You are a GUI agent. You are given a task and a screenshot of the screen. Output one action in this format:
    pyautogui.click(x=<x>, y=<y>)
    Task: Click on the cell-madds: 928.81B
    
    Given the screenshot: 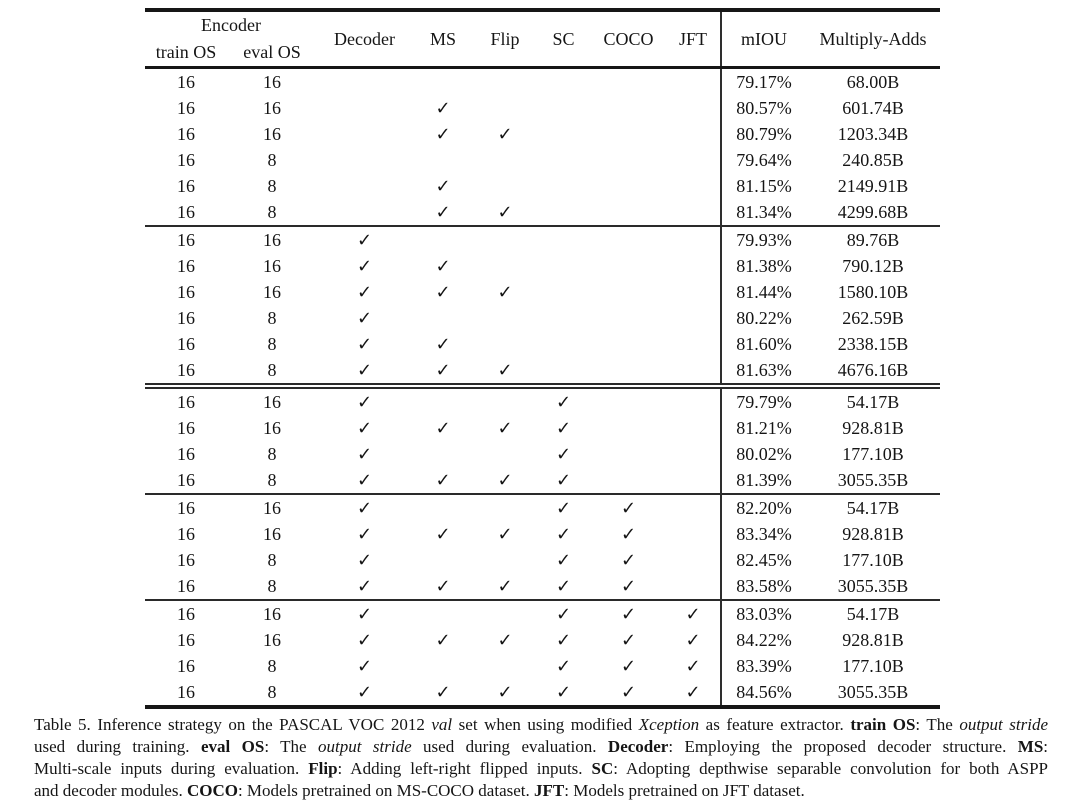 What is the action you would take?
    pyautogui.click(x=873, y=640)
    